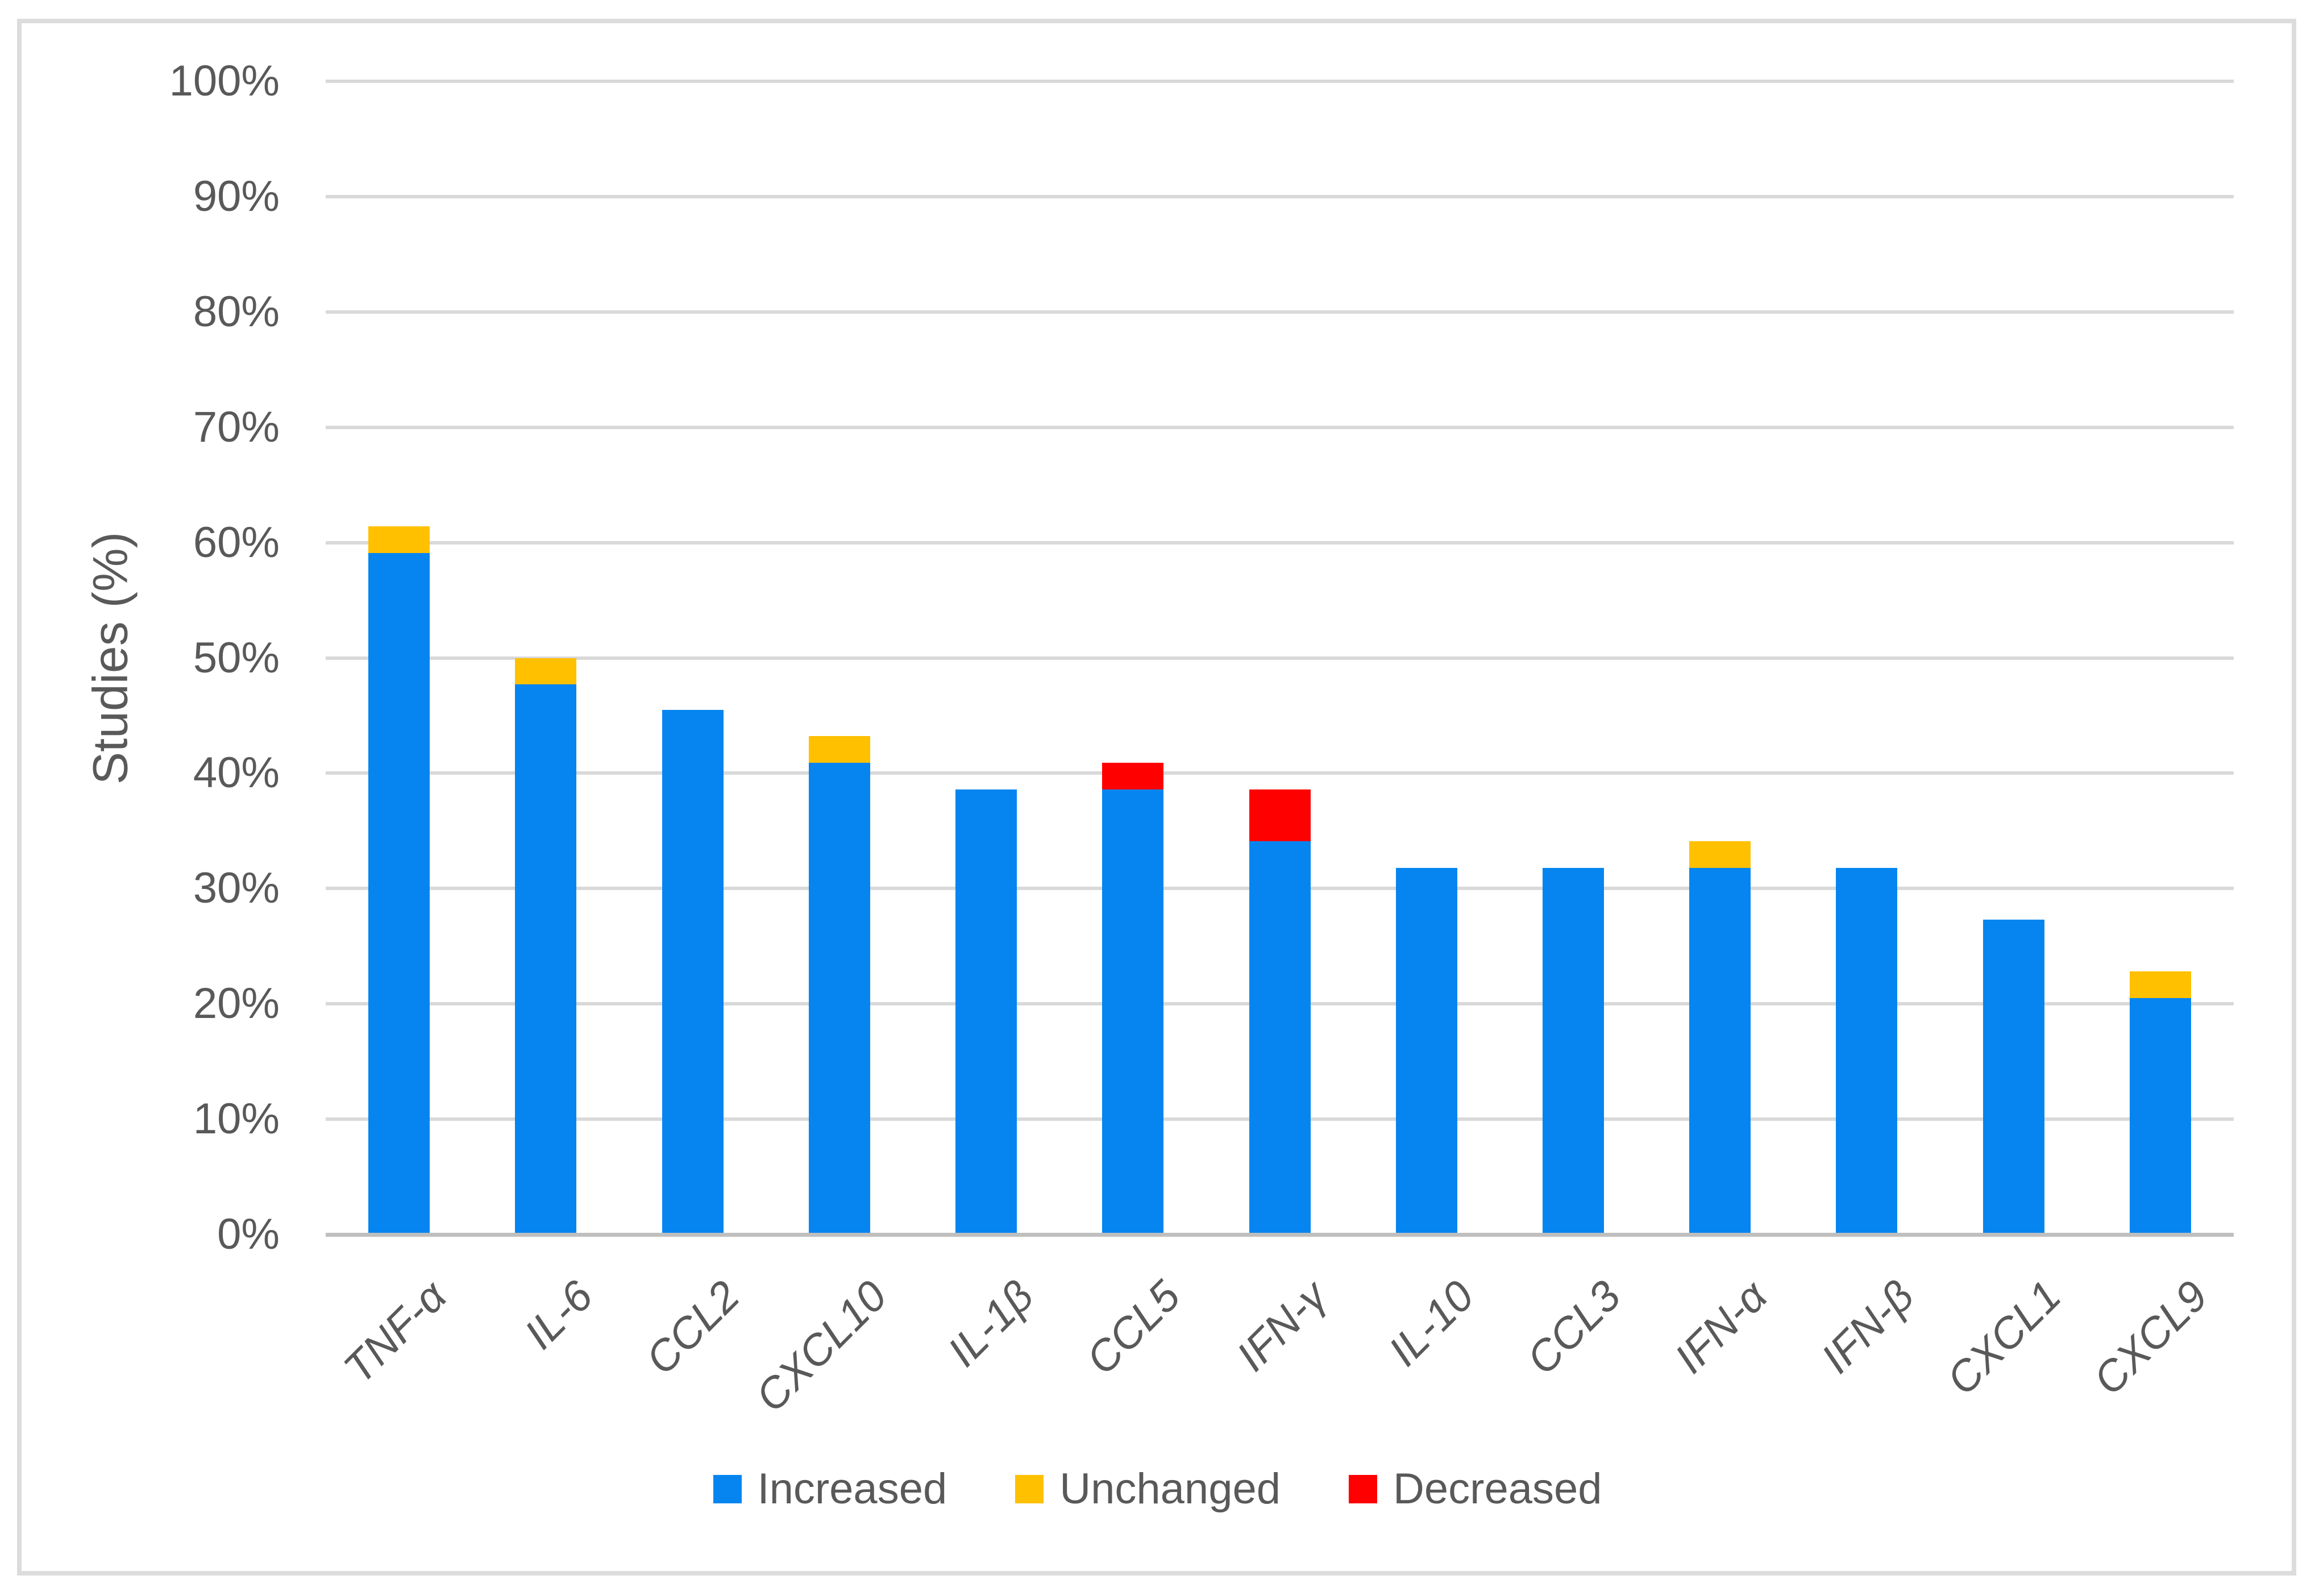  What do you see at coordinates (1573, 1051) in the screenshot?
I see `bar-segment-increased-CCL3` at bounding box center [1573, 1051].